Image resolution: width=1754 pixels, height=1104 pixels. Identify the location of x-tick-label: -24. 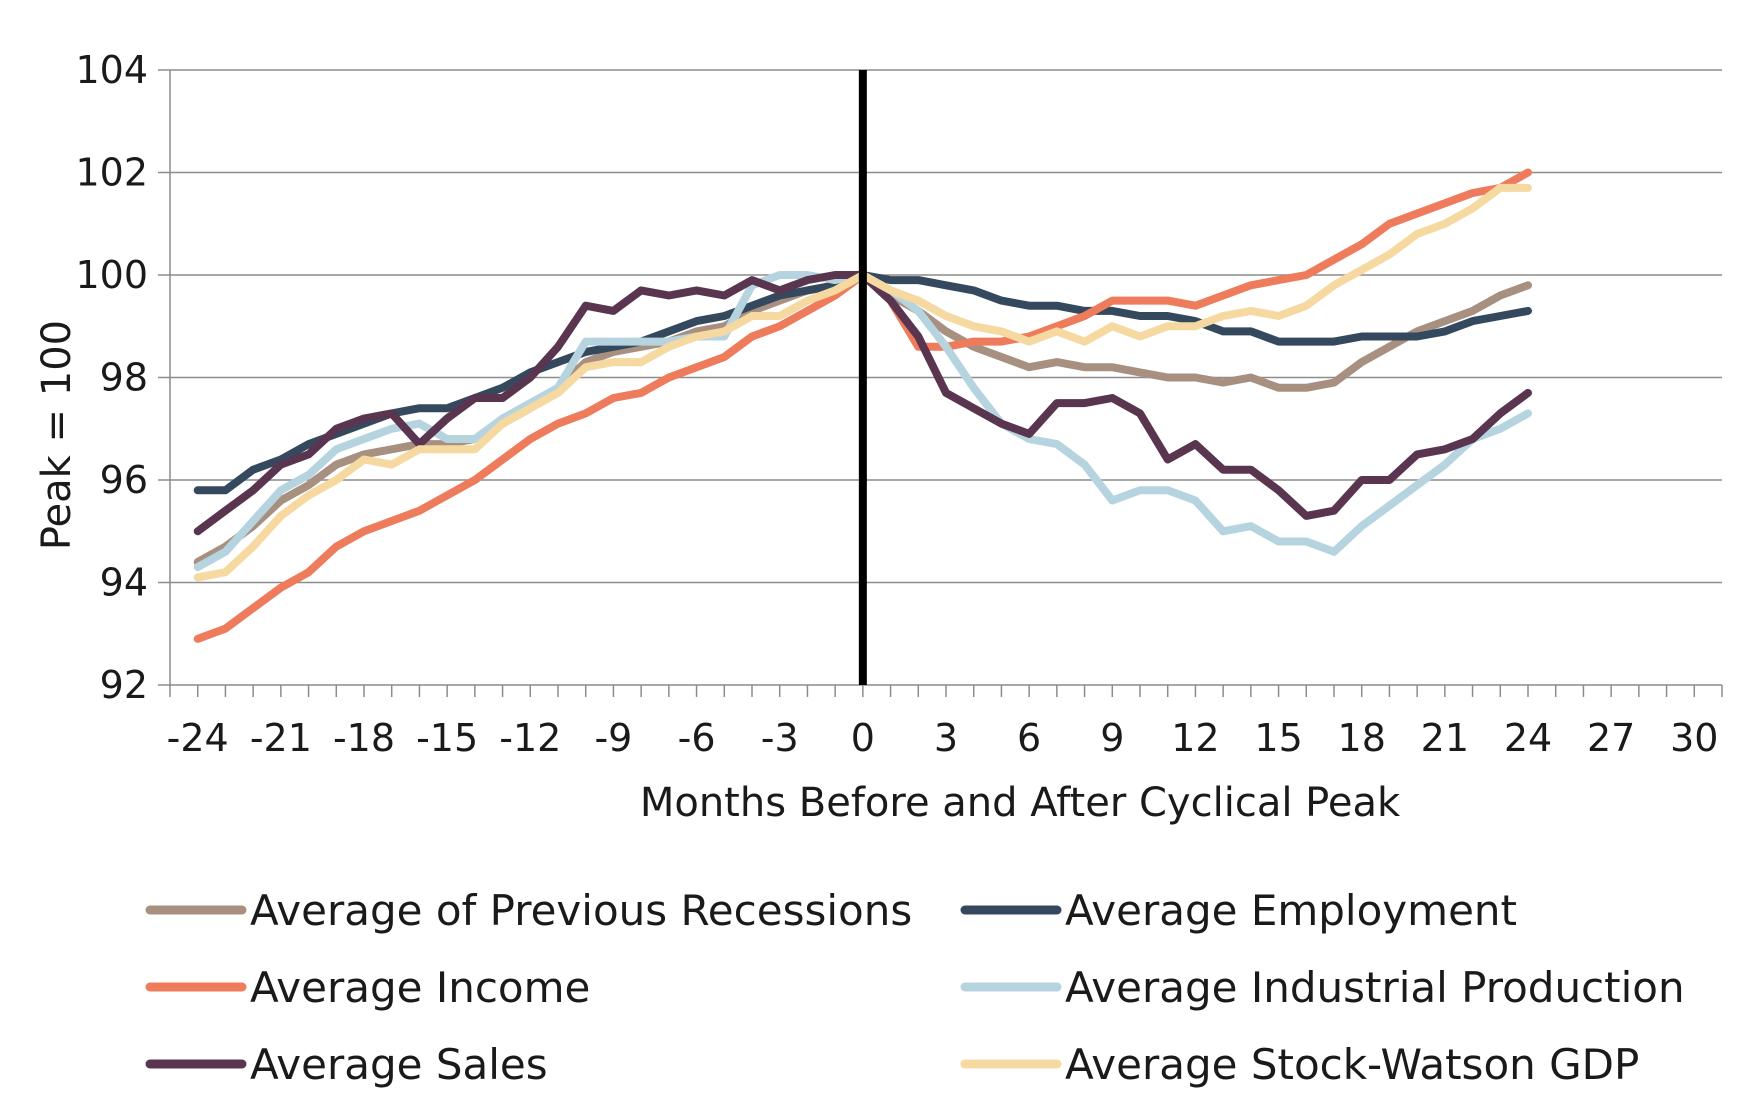
(198, 738).